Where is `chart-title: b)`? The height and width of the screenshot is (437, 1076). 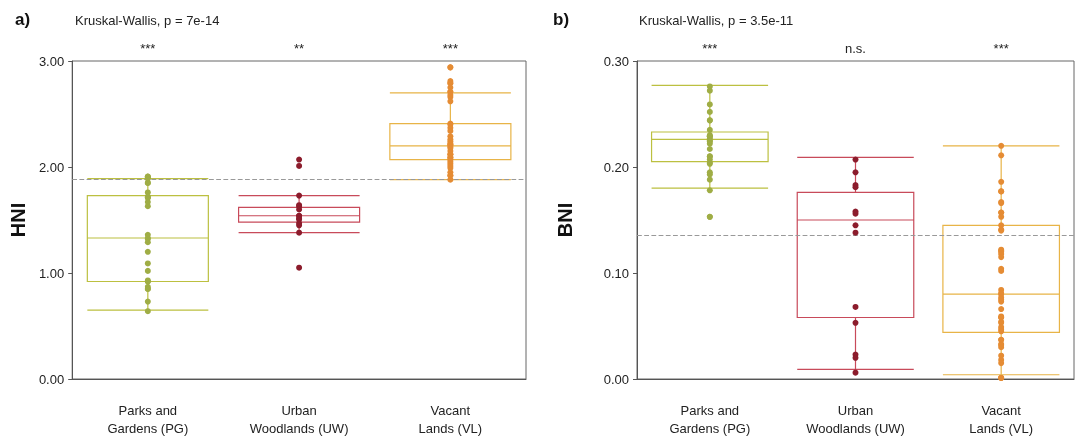
chart-title: b) is located at coordinates (561, 19).